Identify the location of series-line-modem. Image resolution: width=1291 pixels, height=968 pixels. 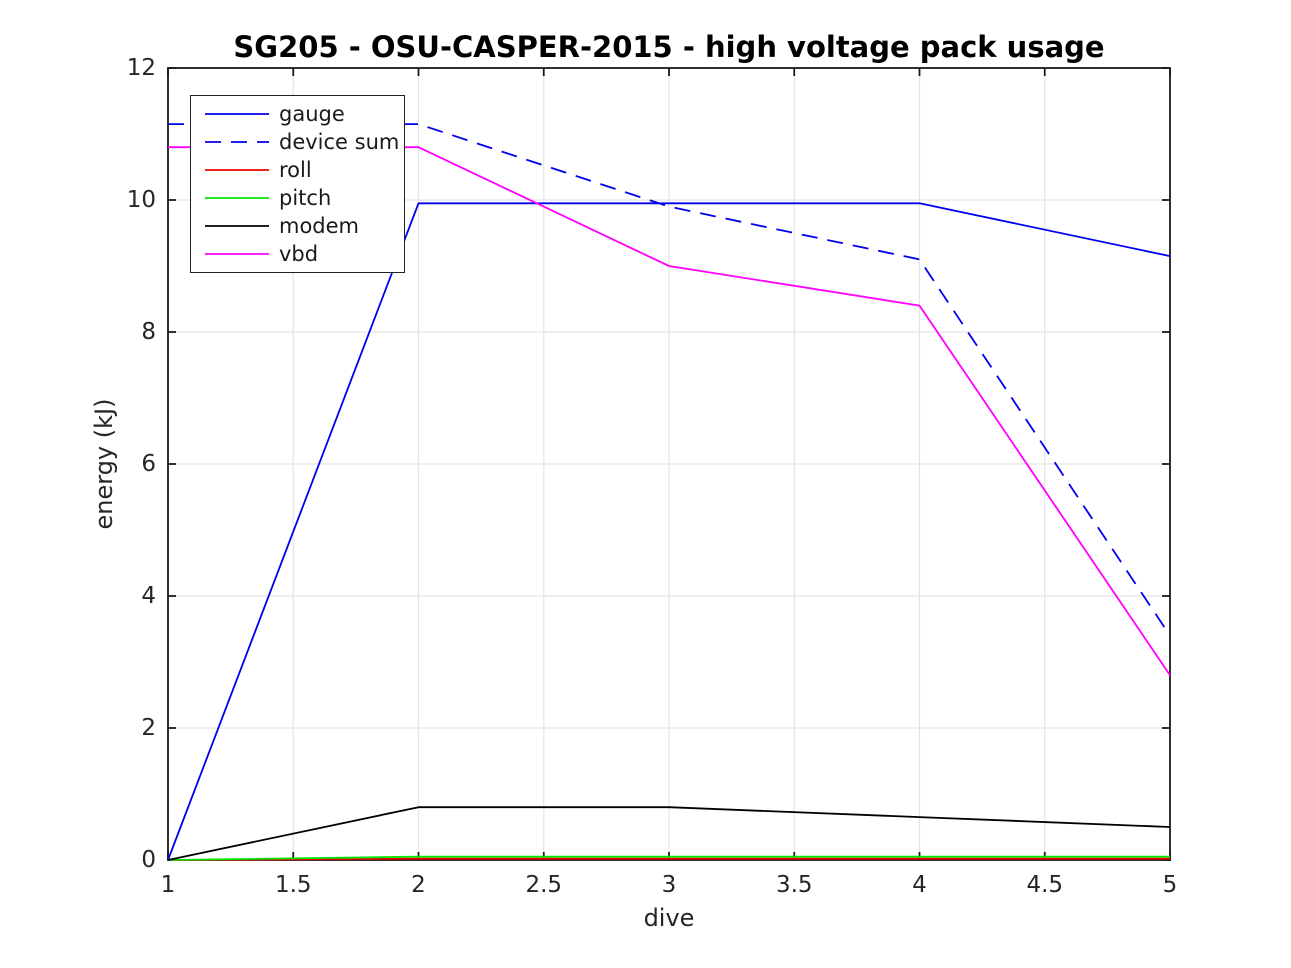
(669, 833).